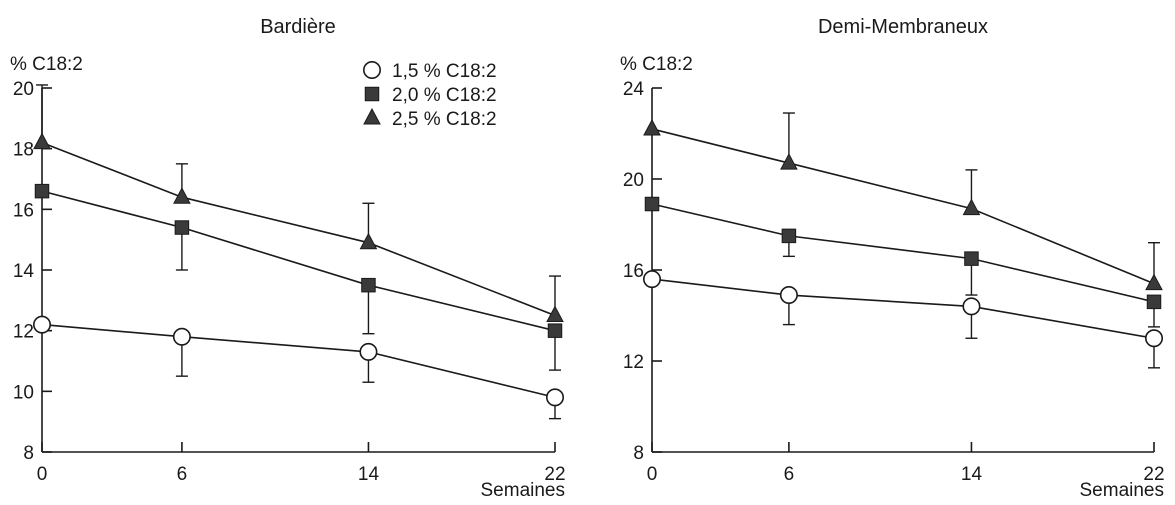 The height and width of the screenshot is (505, 1175). What do you see at coordinates (23, 392) in the screenshot?
I see `y-tick-label: 10` at bounding box center [23, 392].